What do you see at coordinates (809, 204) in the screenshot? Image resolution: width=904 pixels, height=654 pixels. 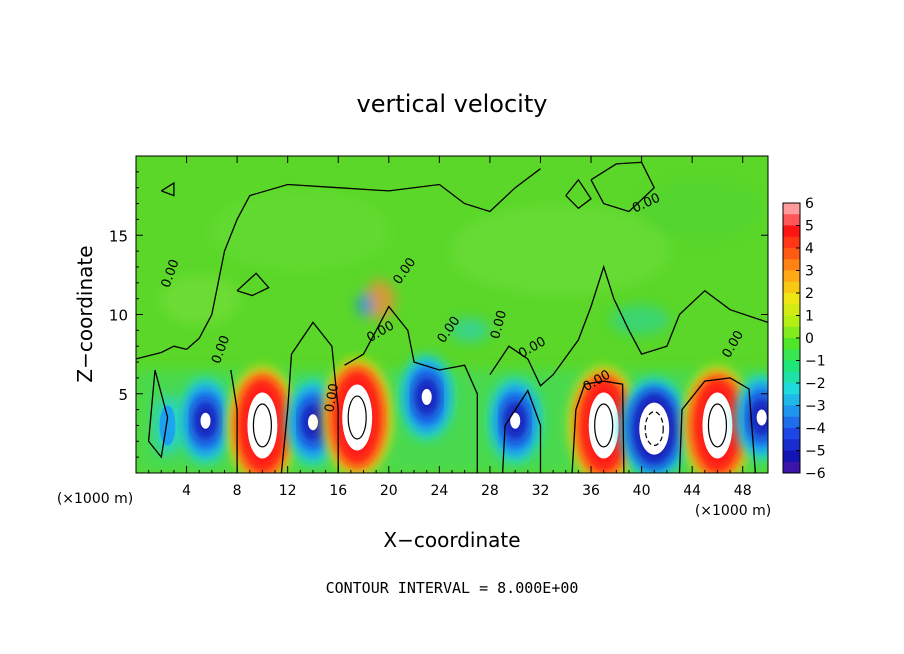 I see `colorbar-tick-label: 6` at bounding box center [809, 204].